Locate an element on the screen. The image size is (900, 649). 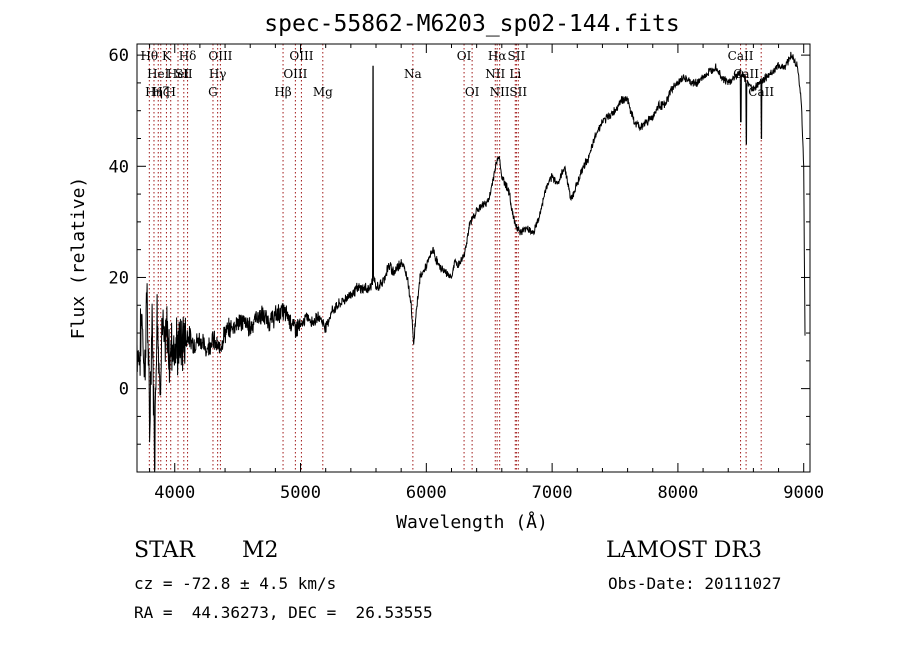
line-marker-label: Mg is located at coordinates (323, 92).